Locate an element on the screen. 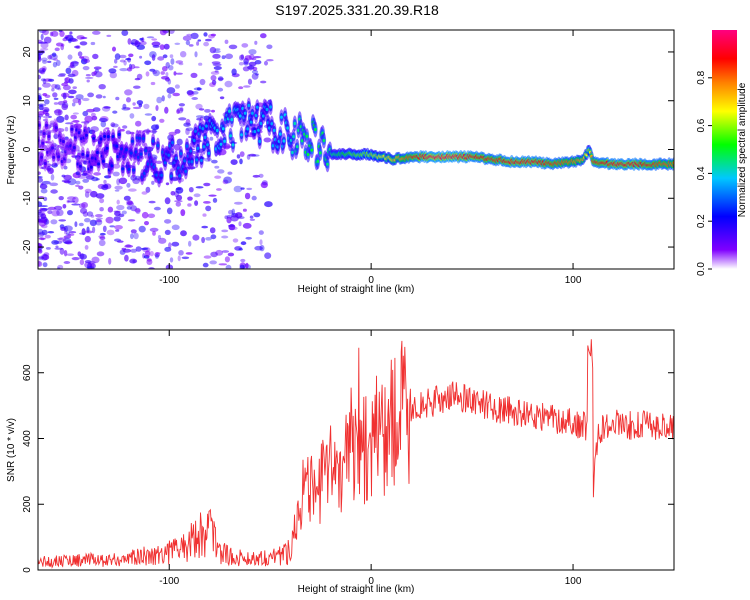 The width and height of the screenshot is (750, 600). heatmap-ytick-label: 20 is located at coordinates (27, 52).